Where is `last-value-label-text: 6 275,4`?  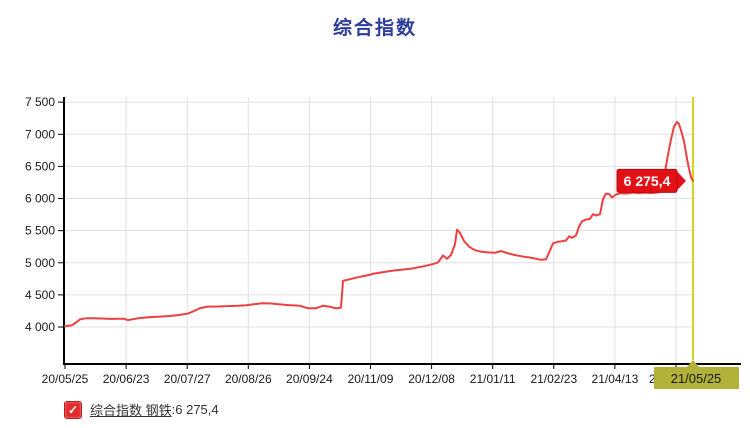 last-value-label-text: 6 275,4 is located at coordinates (647, 181).